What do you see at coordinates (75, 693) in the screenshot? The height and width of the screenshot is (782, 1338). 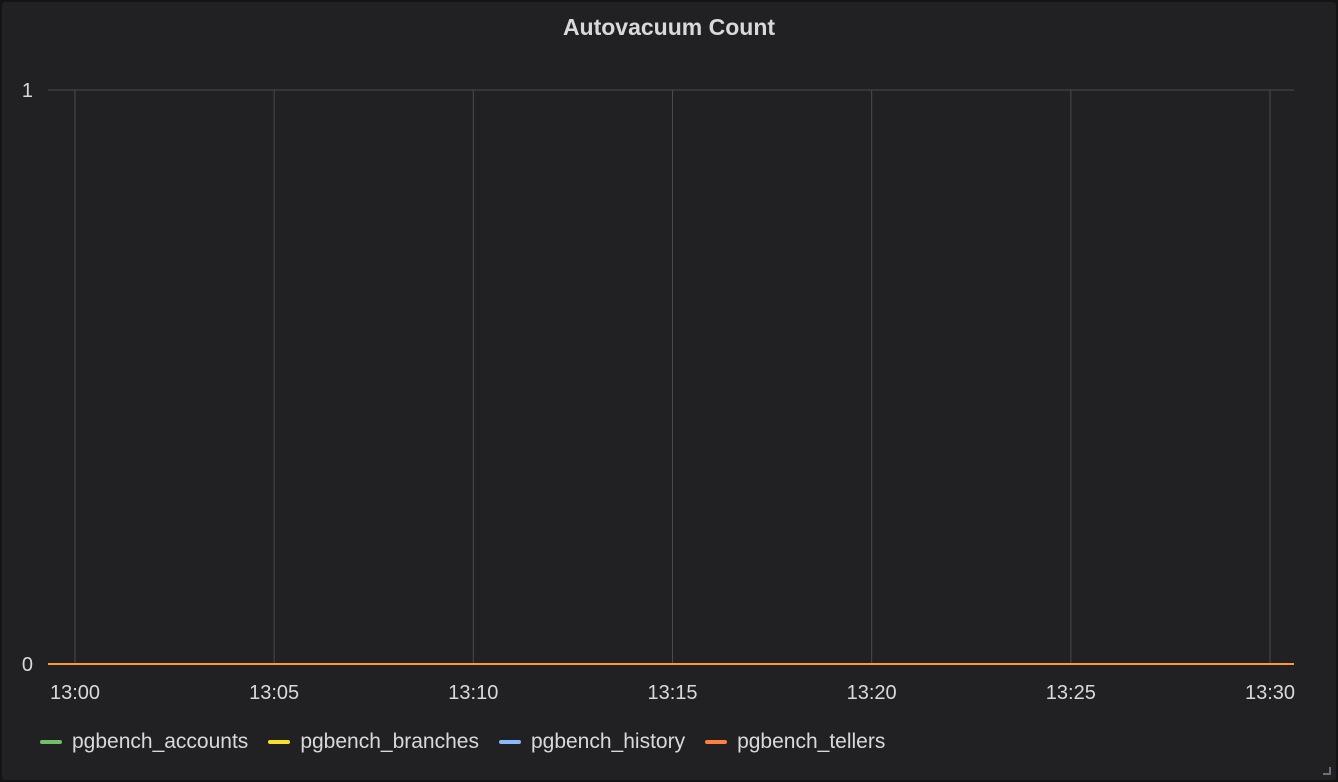 I see `x-tick-label: 13:00` at bounding box center [75, 693].